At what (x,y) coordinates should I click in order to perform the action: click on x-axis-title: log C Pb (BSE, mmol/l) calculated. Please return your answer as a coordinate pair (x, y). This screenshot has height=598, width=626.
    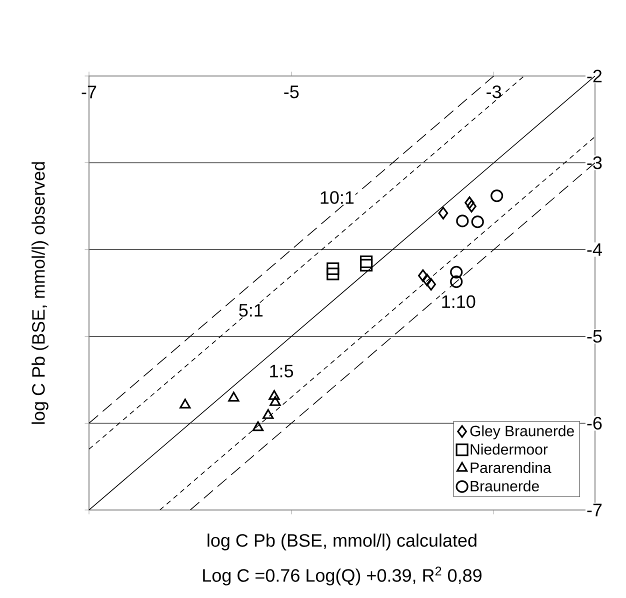
    Looking at the image, I should click on (342, 542).